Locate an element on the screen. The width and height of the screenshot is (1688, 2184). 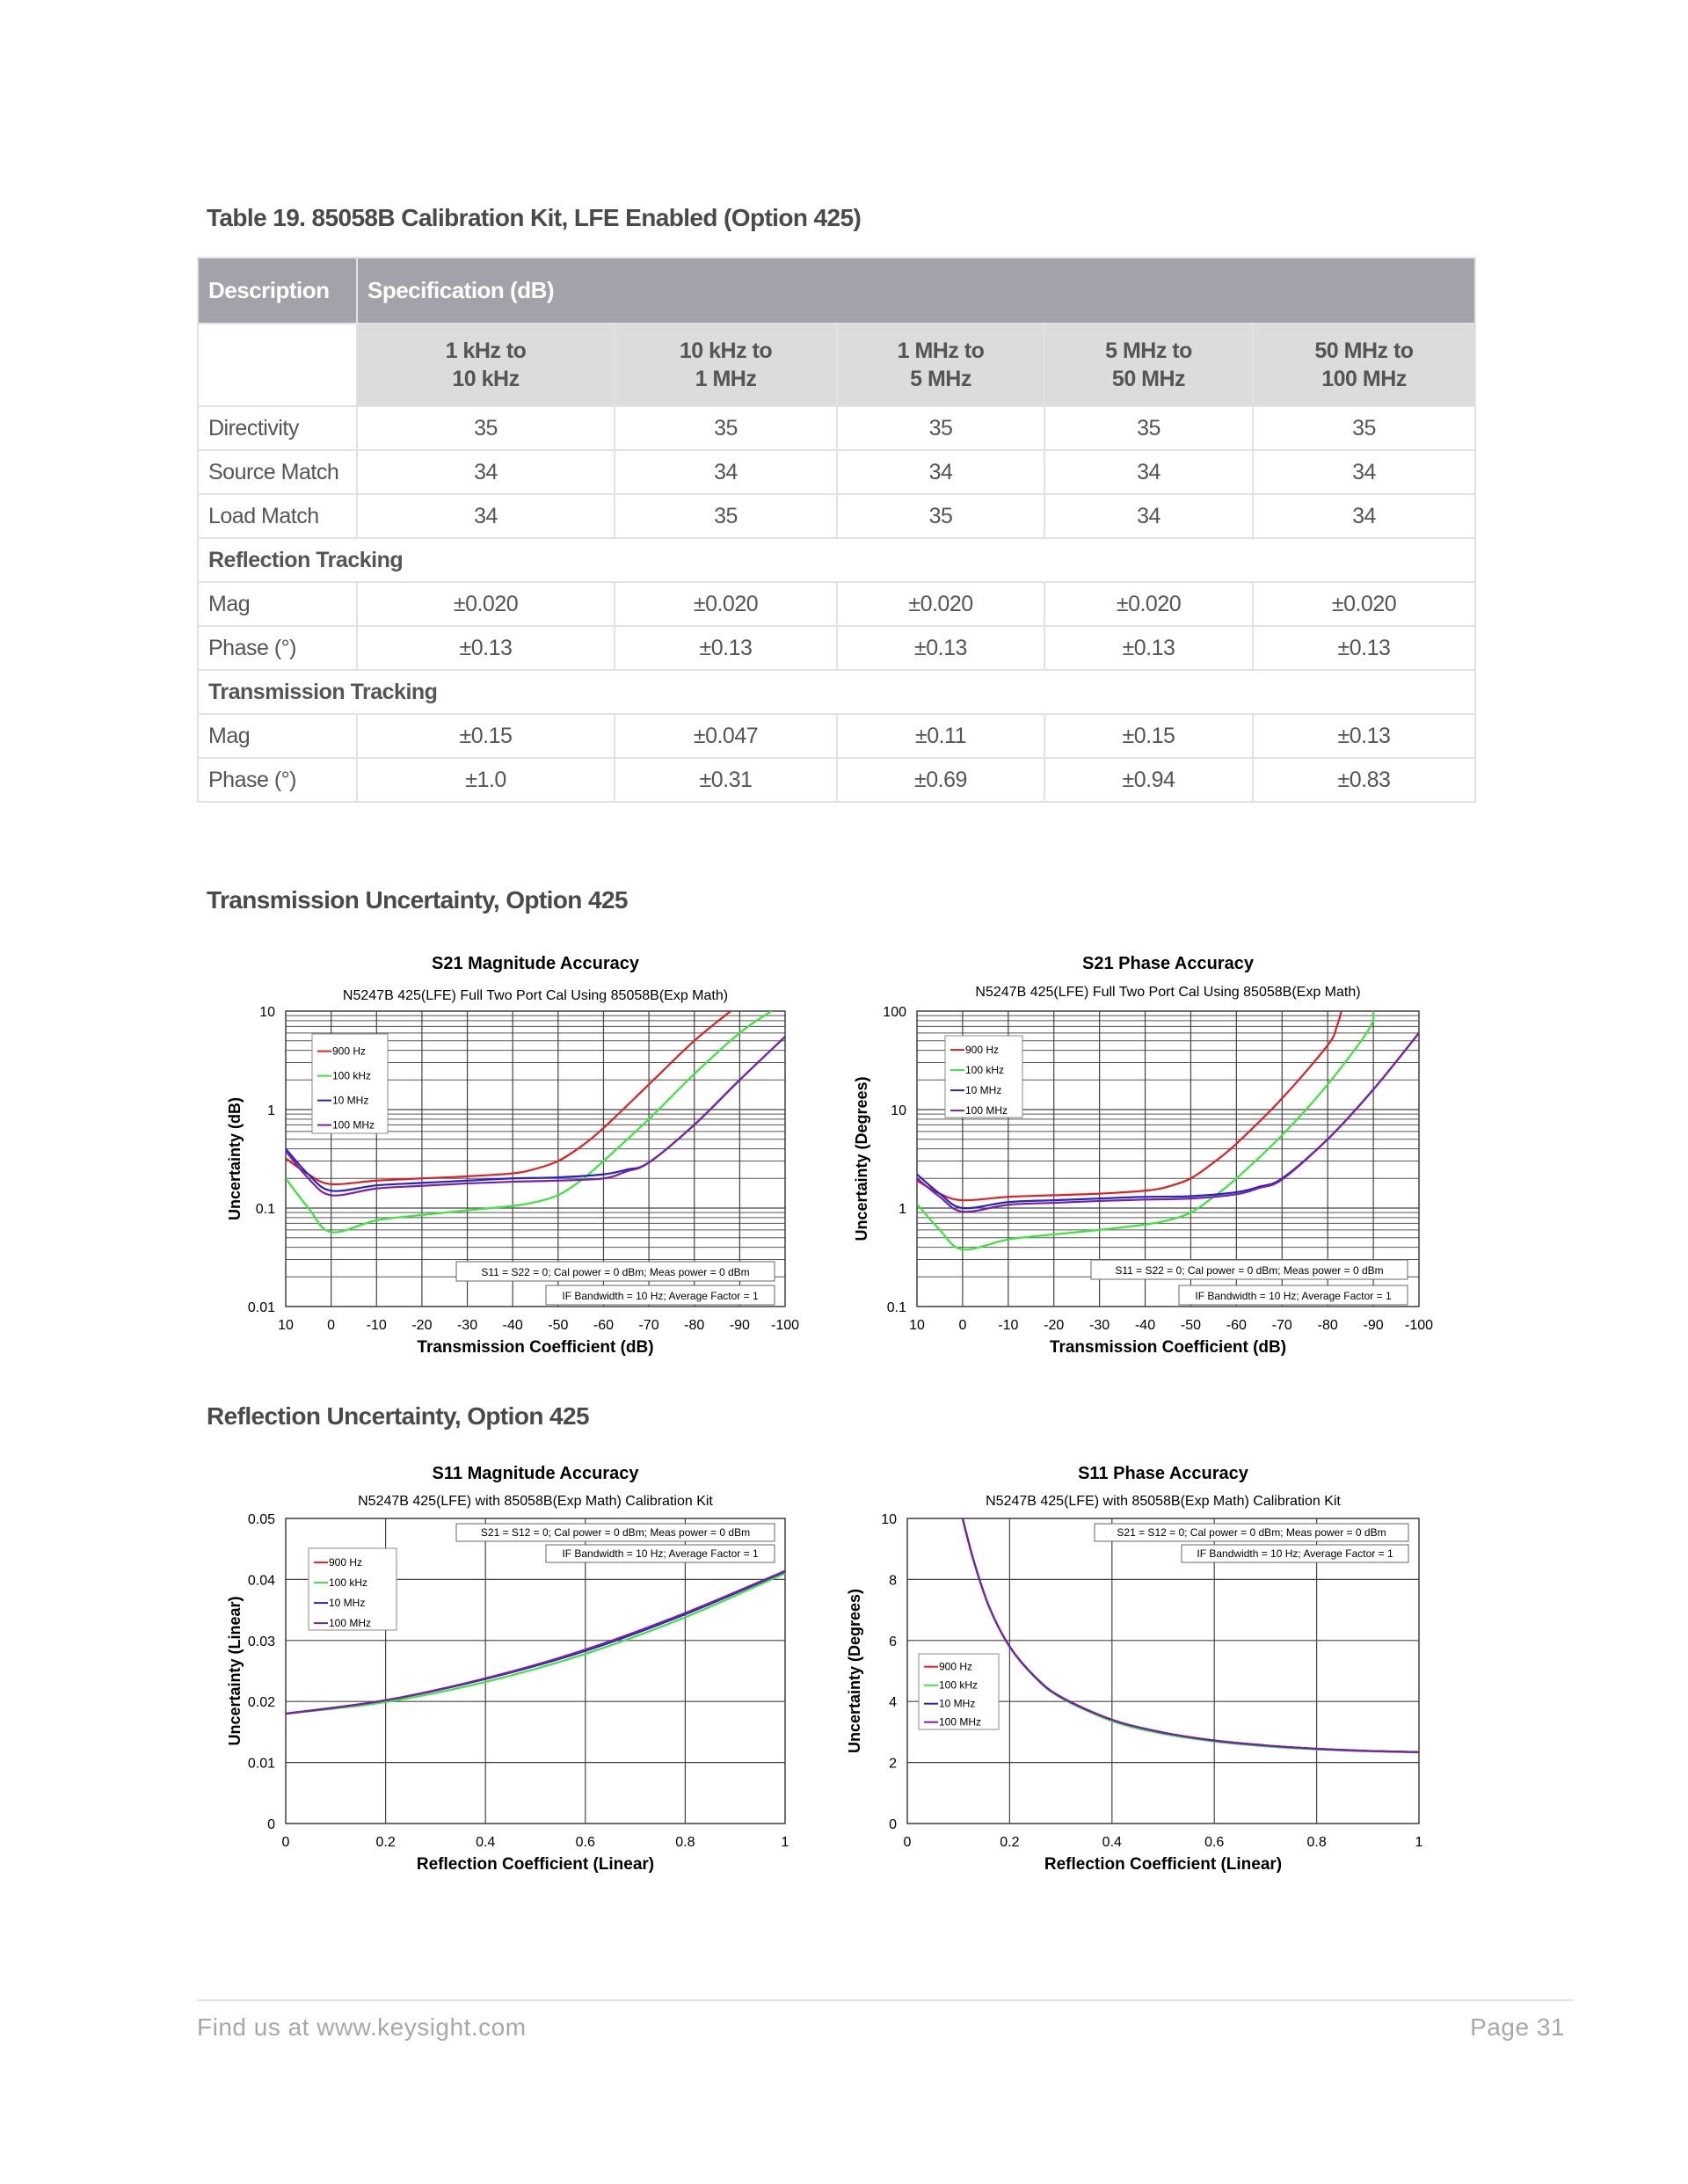
x-tick-label: -90 is located at coordinates (1374, 1325).